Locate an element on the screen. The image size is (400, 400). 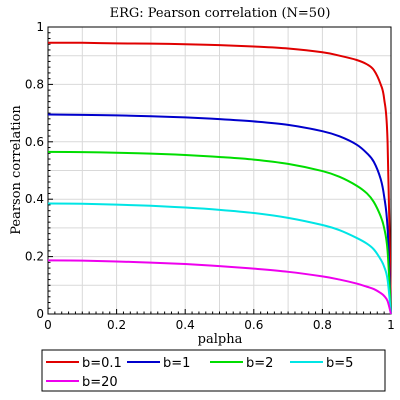
legend: b=0.1 b=1 b=2 b=5 b=20 is located at coordinates (213, 370).